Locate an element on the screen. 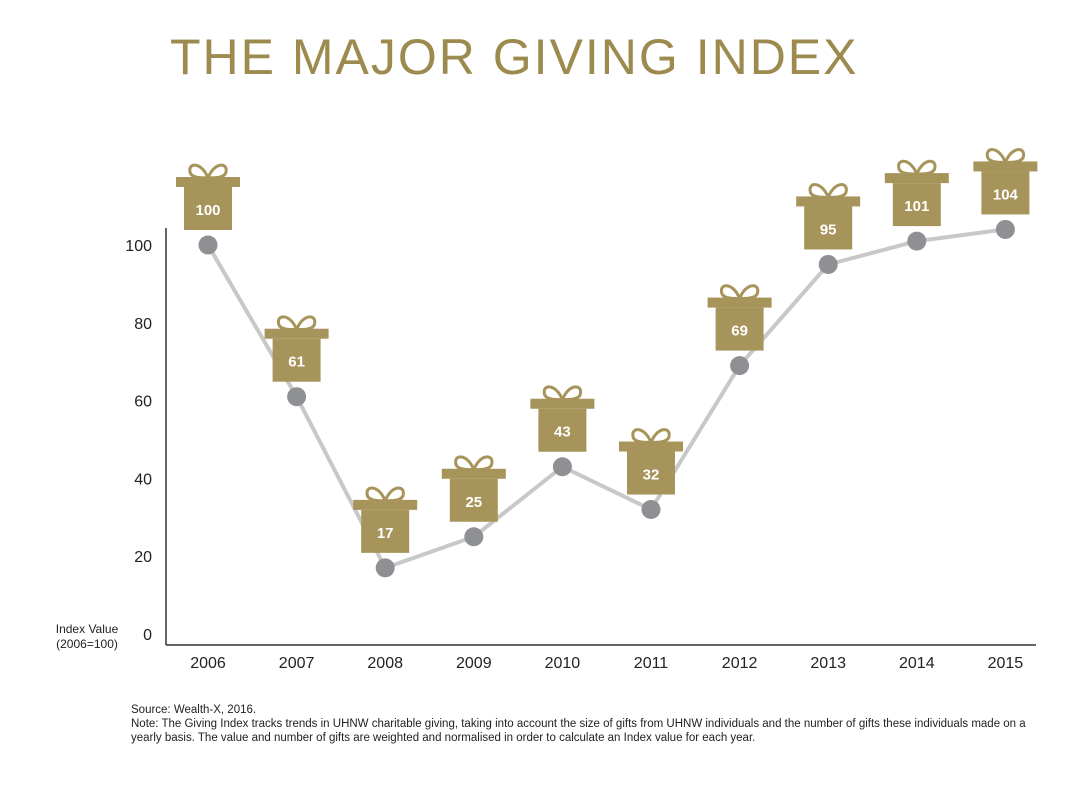 This screenshot has width=1088, height=787. gift-box-icon: 69 is located at coordinates (739, 317).